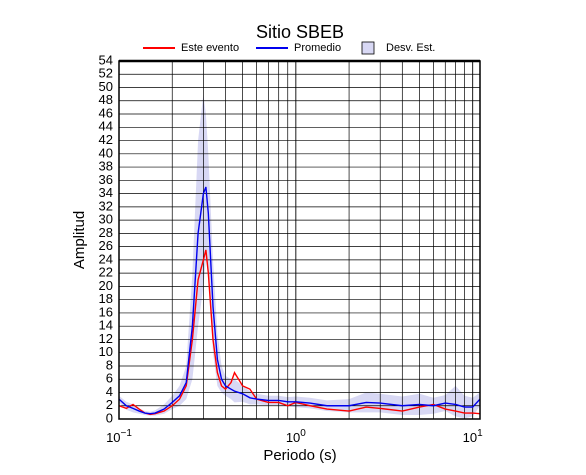 The height and width of the screenshot is (475, 586). I want to click on y-tick-label: 48, so click(106, 99).